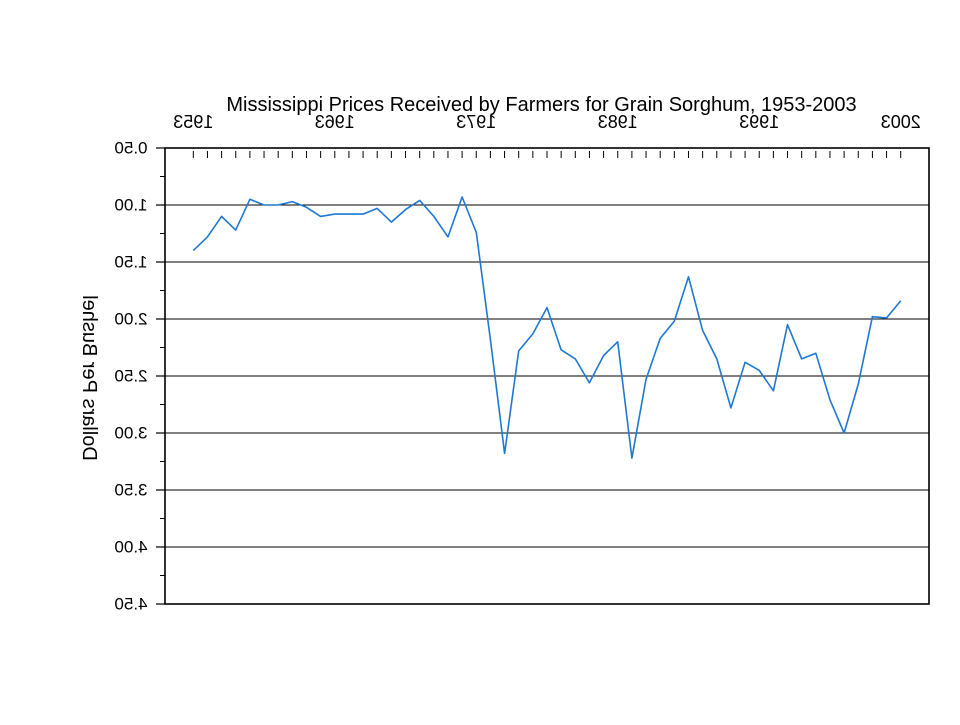 This screenshot has width=960, height=725. I want to click on x-tick-label: 1983, so click(618, 122).